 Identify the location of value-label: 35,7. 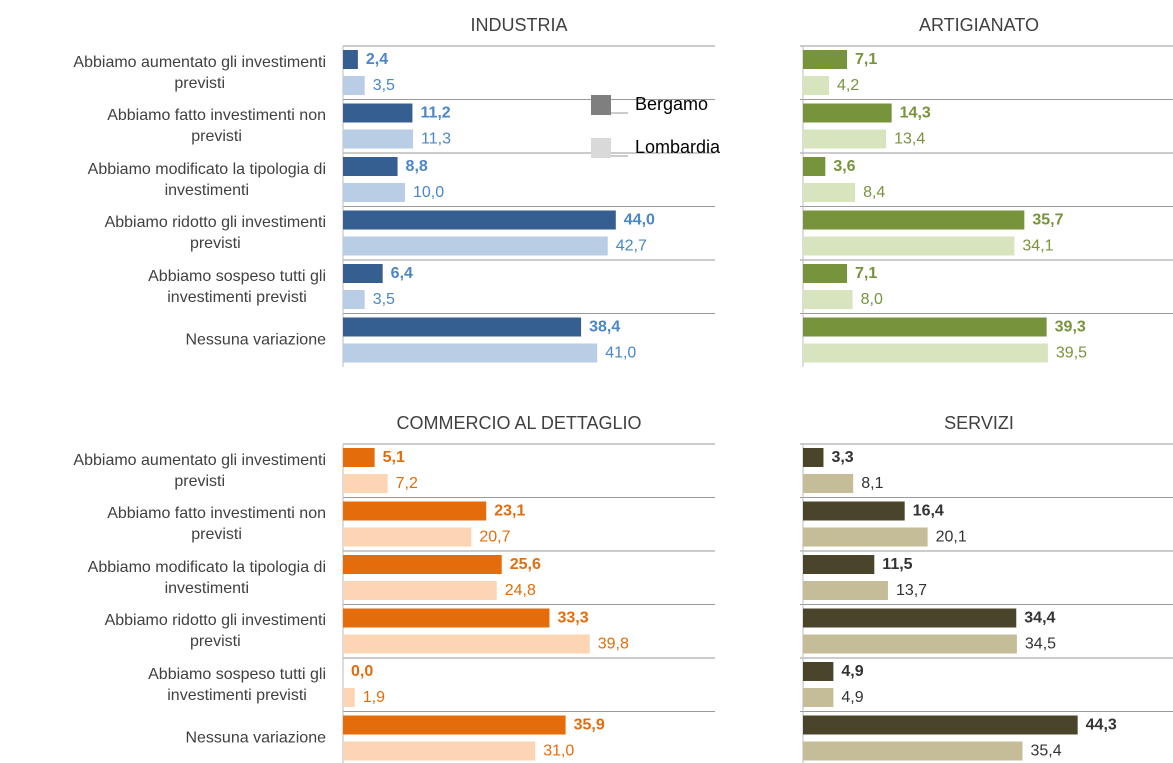
(1047, 220).